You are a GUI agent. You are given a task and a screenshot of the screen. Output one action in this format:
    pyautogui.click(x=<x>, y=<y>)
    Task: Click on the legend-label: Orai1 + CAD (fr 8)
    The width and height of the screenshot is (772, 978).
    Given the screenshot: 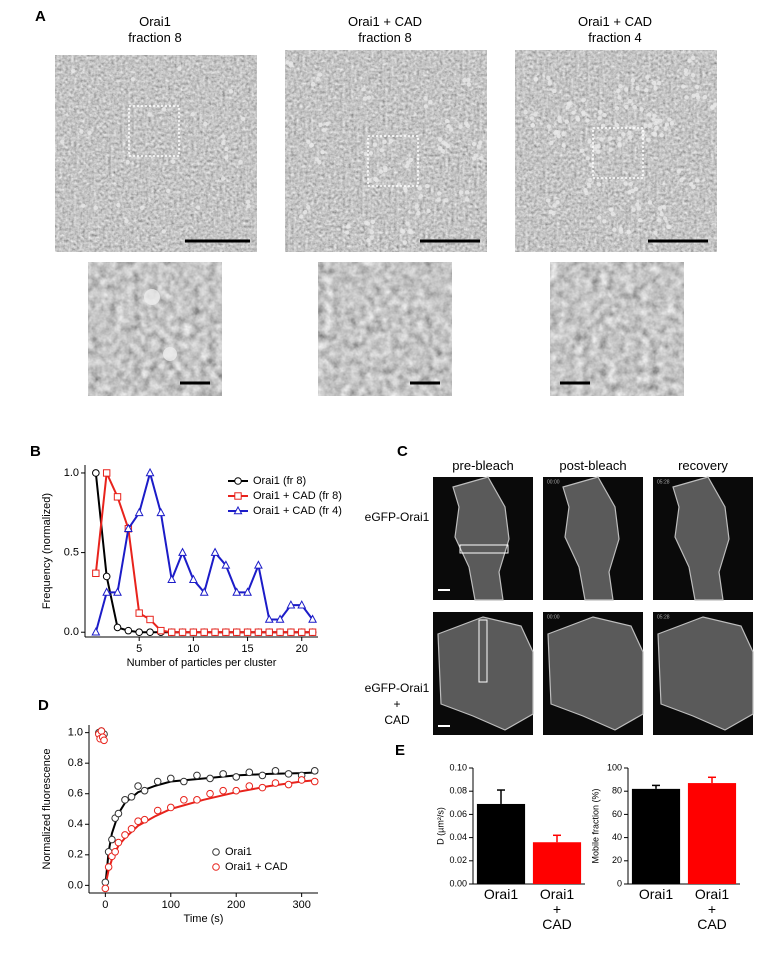 What is the action you would take?
    pyautogui.click(x=297, y=496)
    